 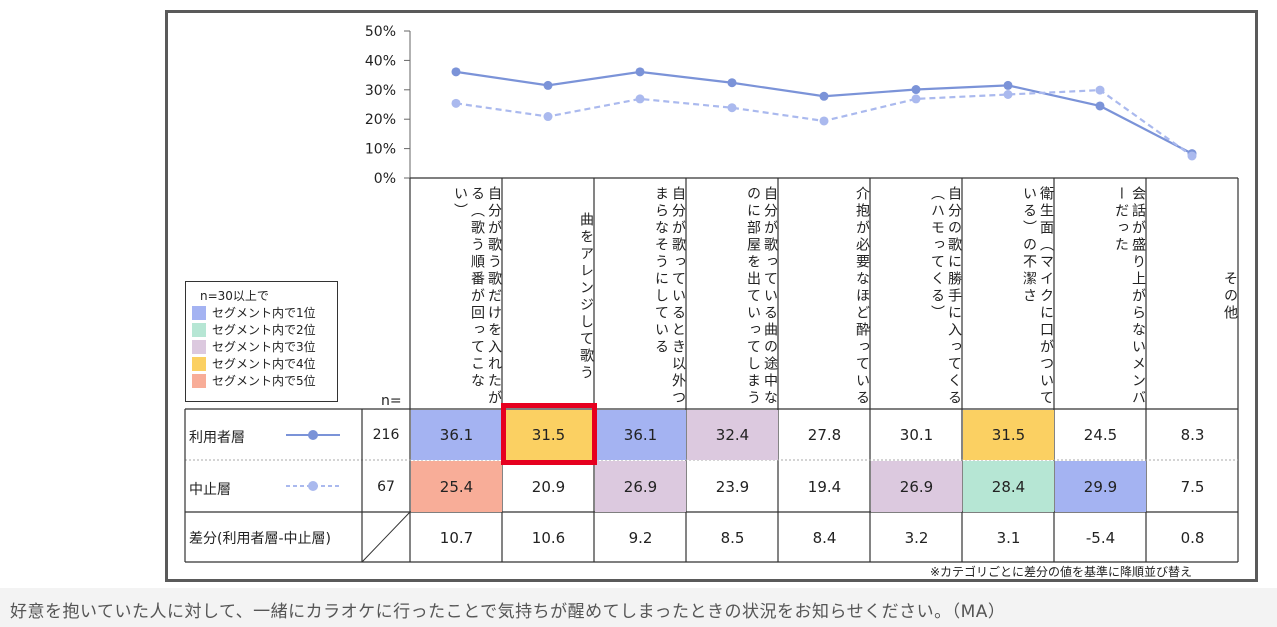 What do you see at coordinates (1129, 296) in the screenshot?
I see `category-label: 会話が盛り上がらないメンバーだった` at bounding box center [1129, 296].